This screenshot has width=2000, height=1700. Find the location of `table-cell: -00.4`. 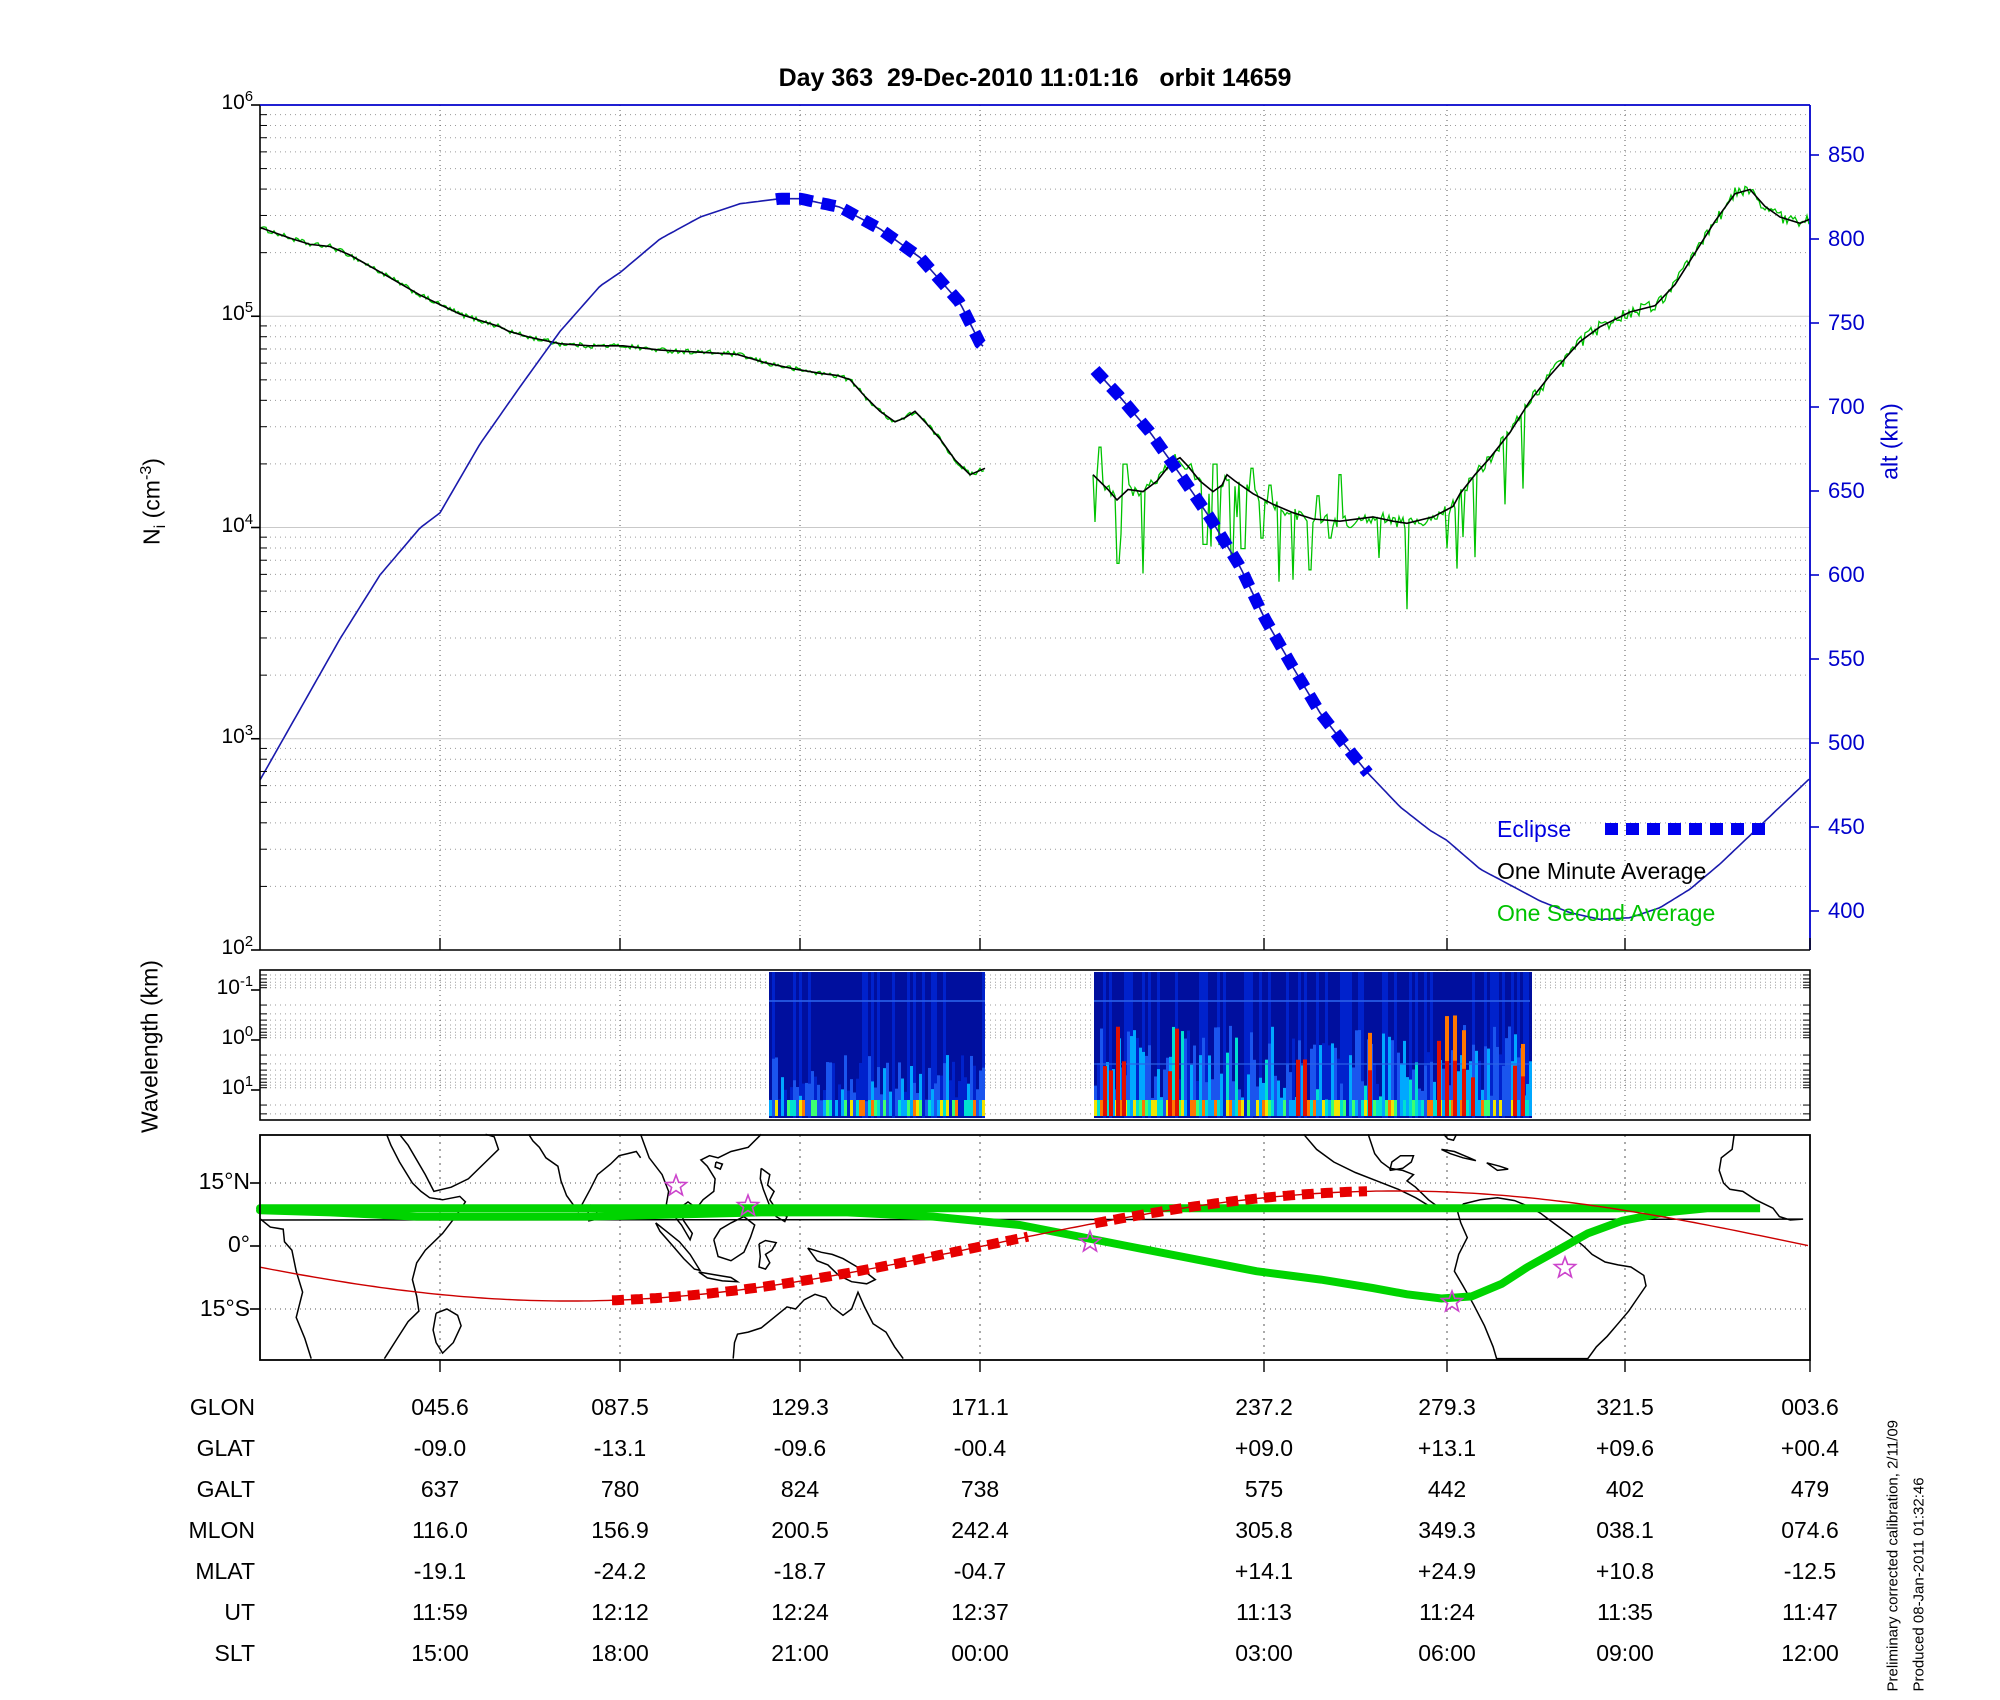

table-cell: -00.4 is located at coordinates (980, 1448).